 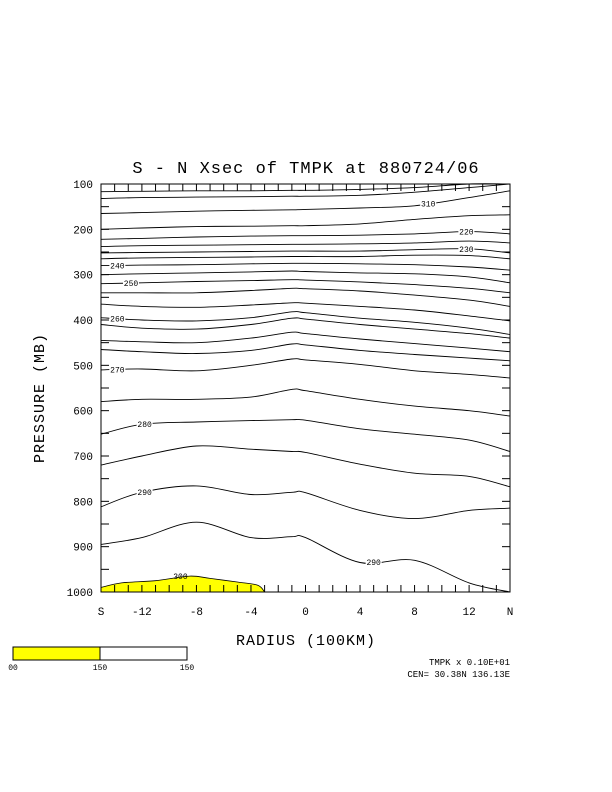 I want to click on y-tick-label: 700, so click(x=83, y=458).